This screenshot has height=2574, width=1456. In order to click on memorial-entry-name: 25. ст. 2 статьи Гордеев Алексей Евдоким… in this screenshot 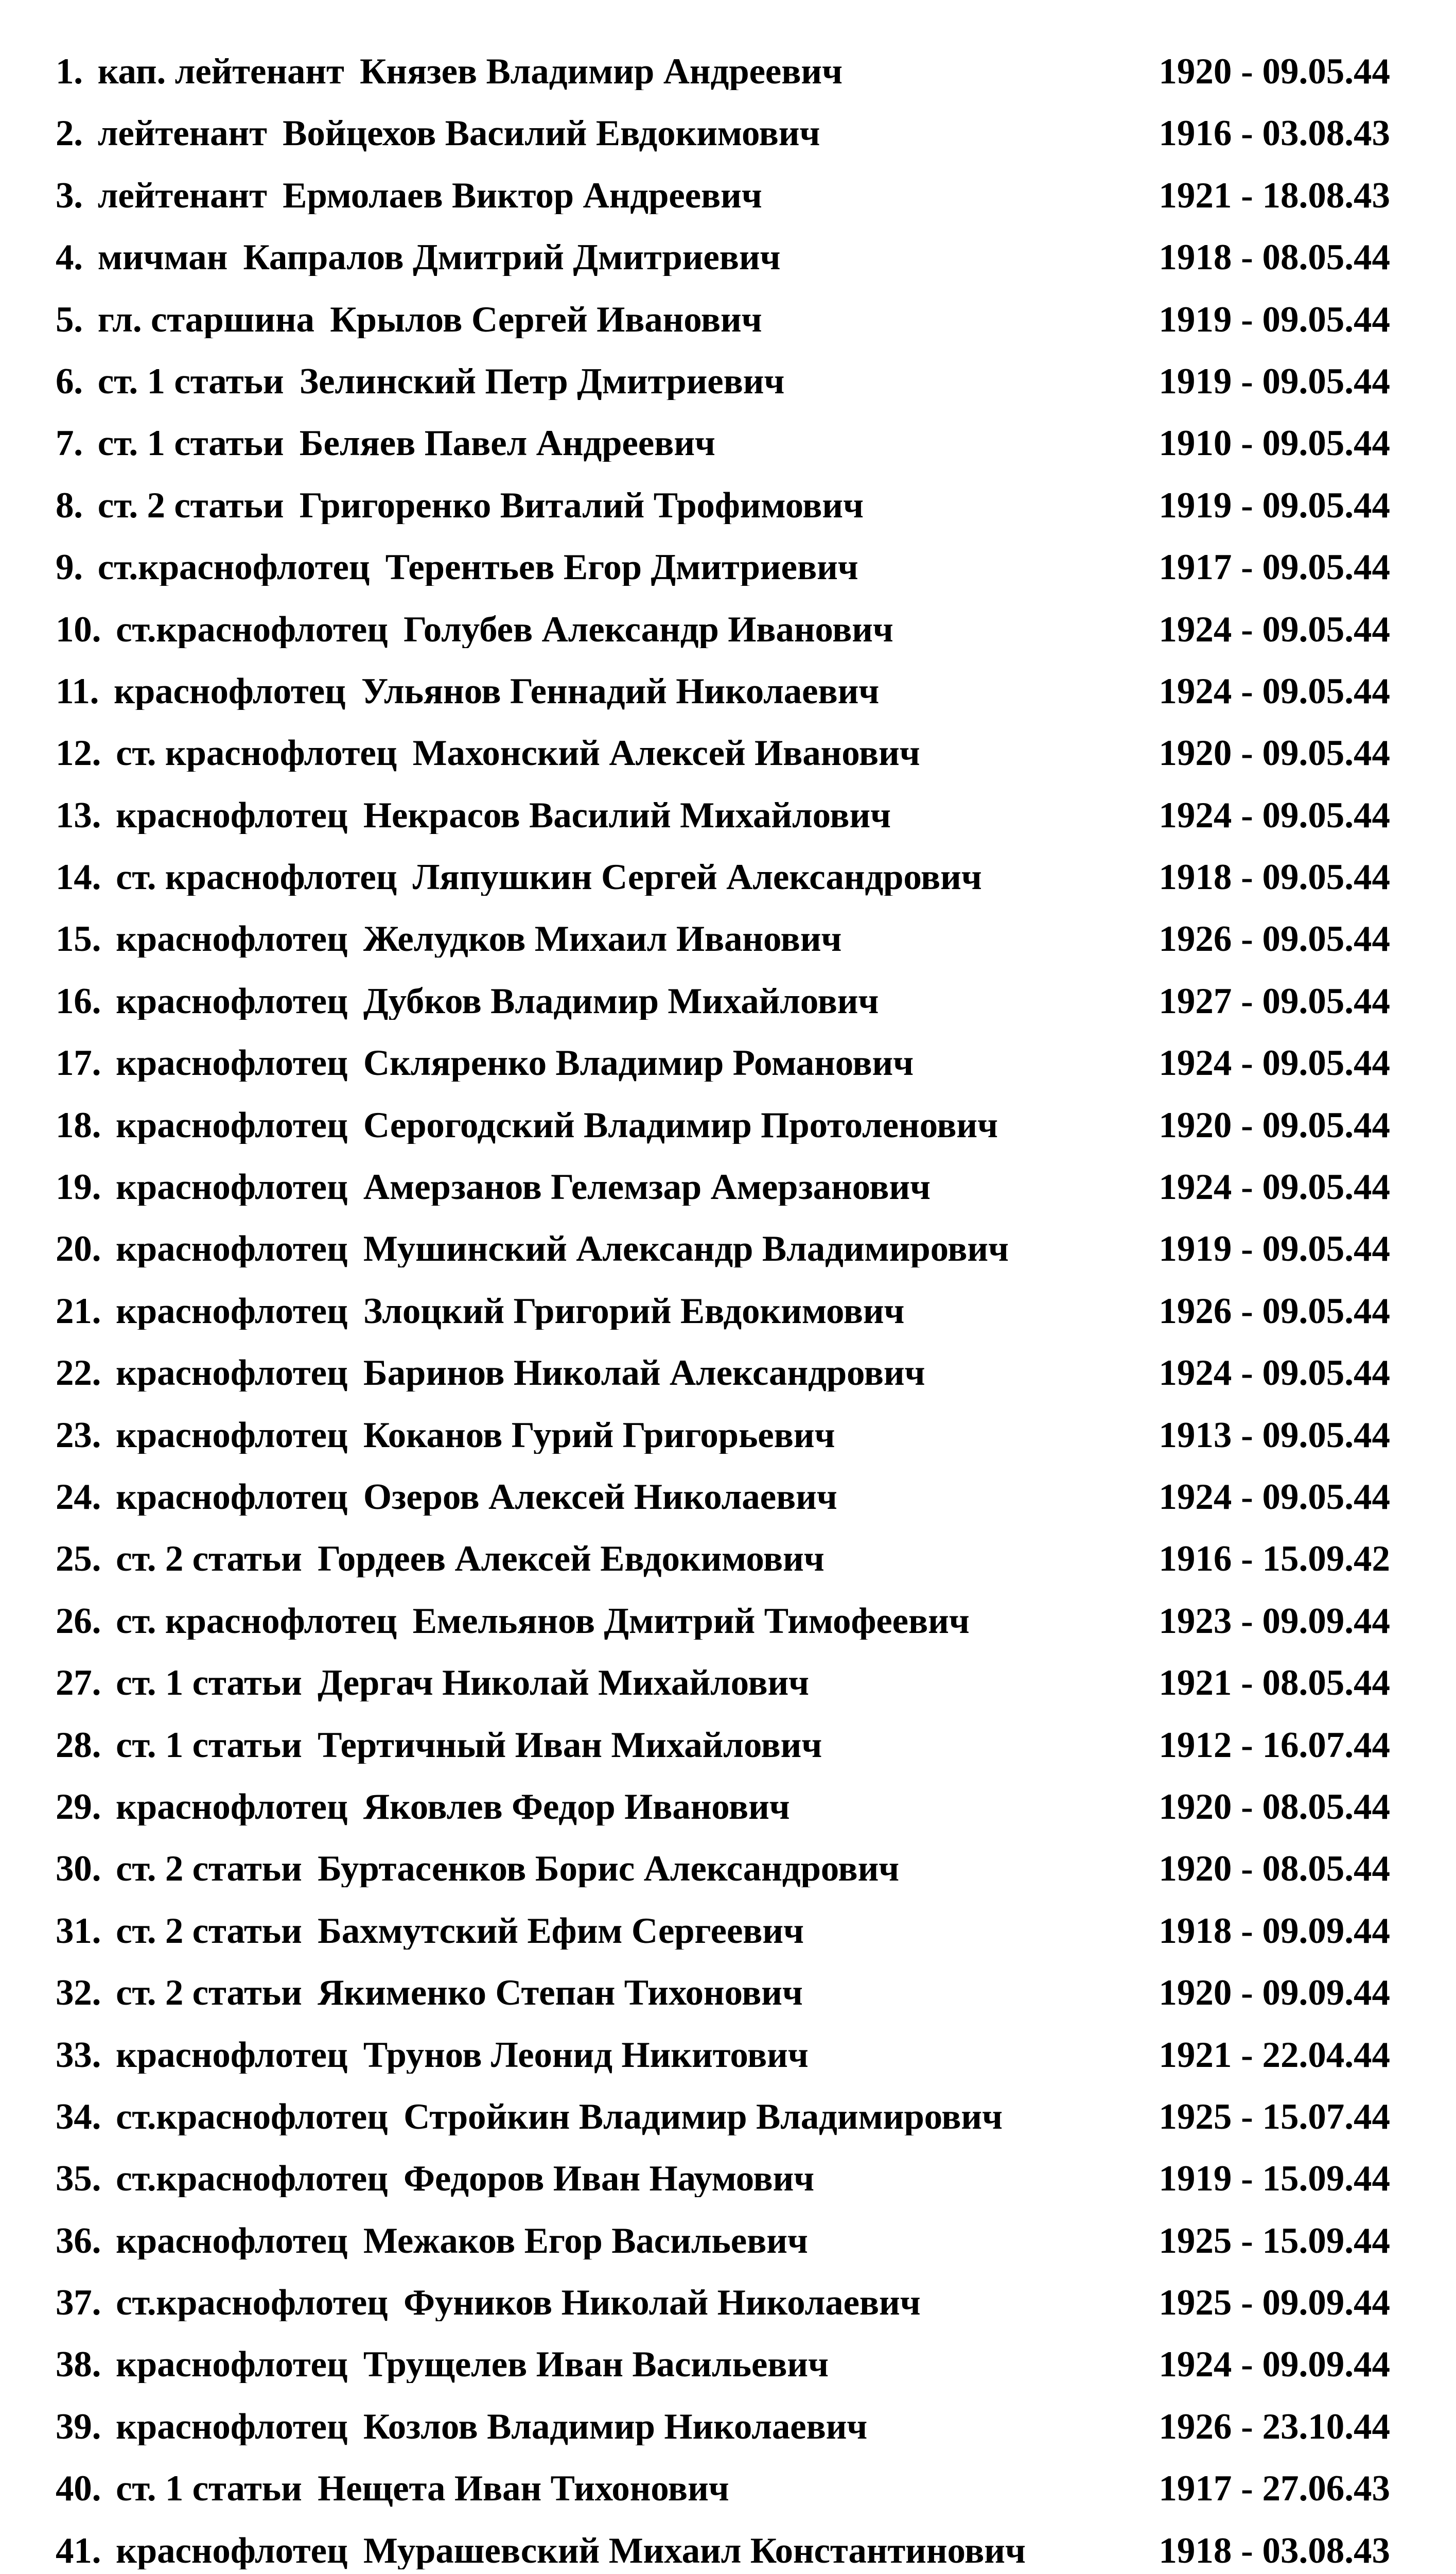, I will do `click(440, 1559)`.